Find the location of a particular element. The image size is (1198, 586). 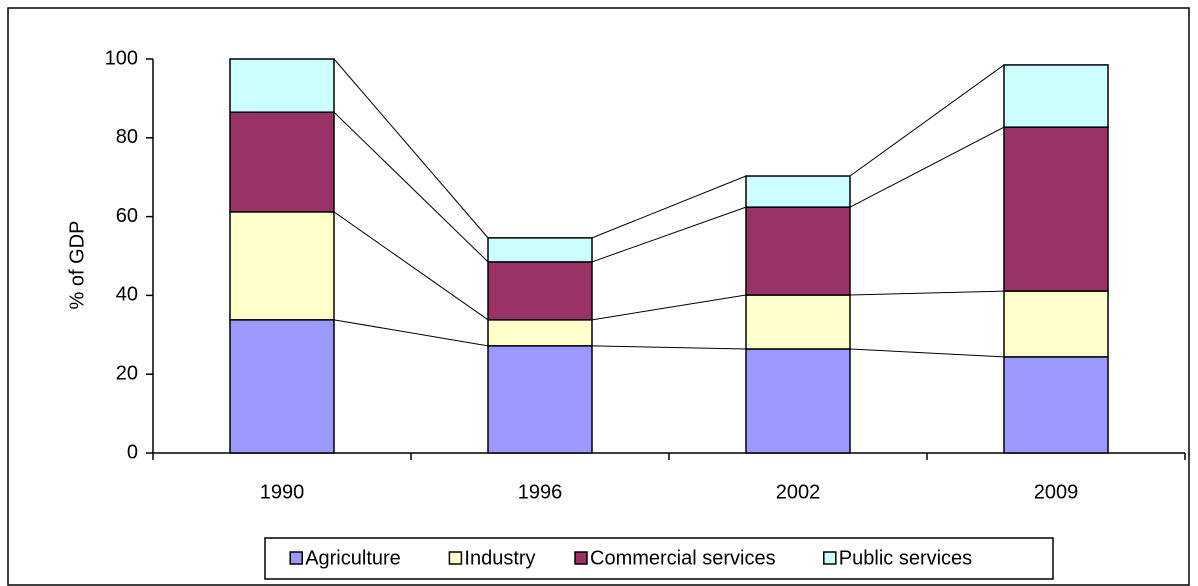

y-tick-label: 40 is located at coordinates (127, 295).